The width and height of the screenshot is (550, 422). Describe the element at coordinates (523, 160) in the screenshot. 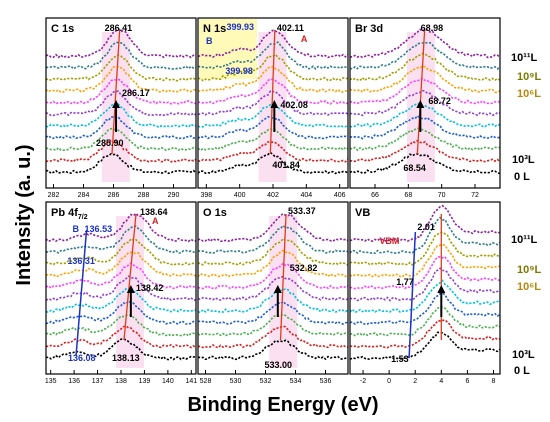

I see `exposure-label-1e3: 10³L` at that location.